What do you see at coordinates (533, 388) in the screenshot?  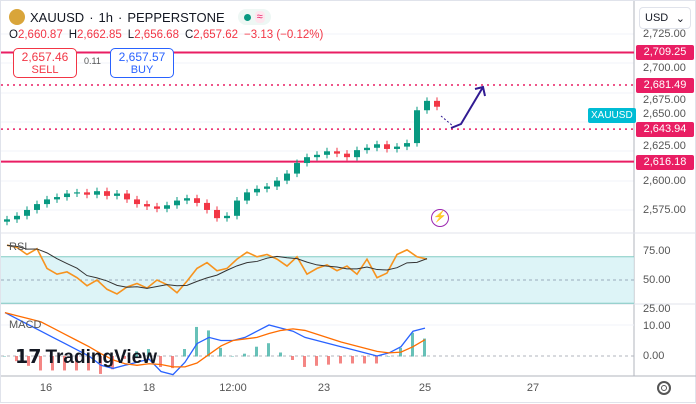 I see `time-label: 27` at bounding box center [533, 388].